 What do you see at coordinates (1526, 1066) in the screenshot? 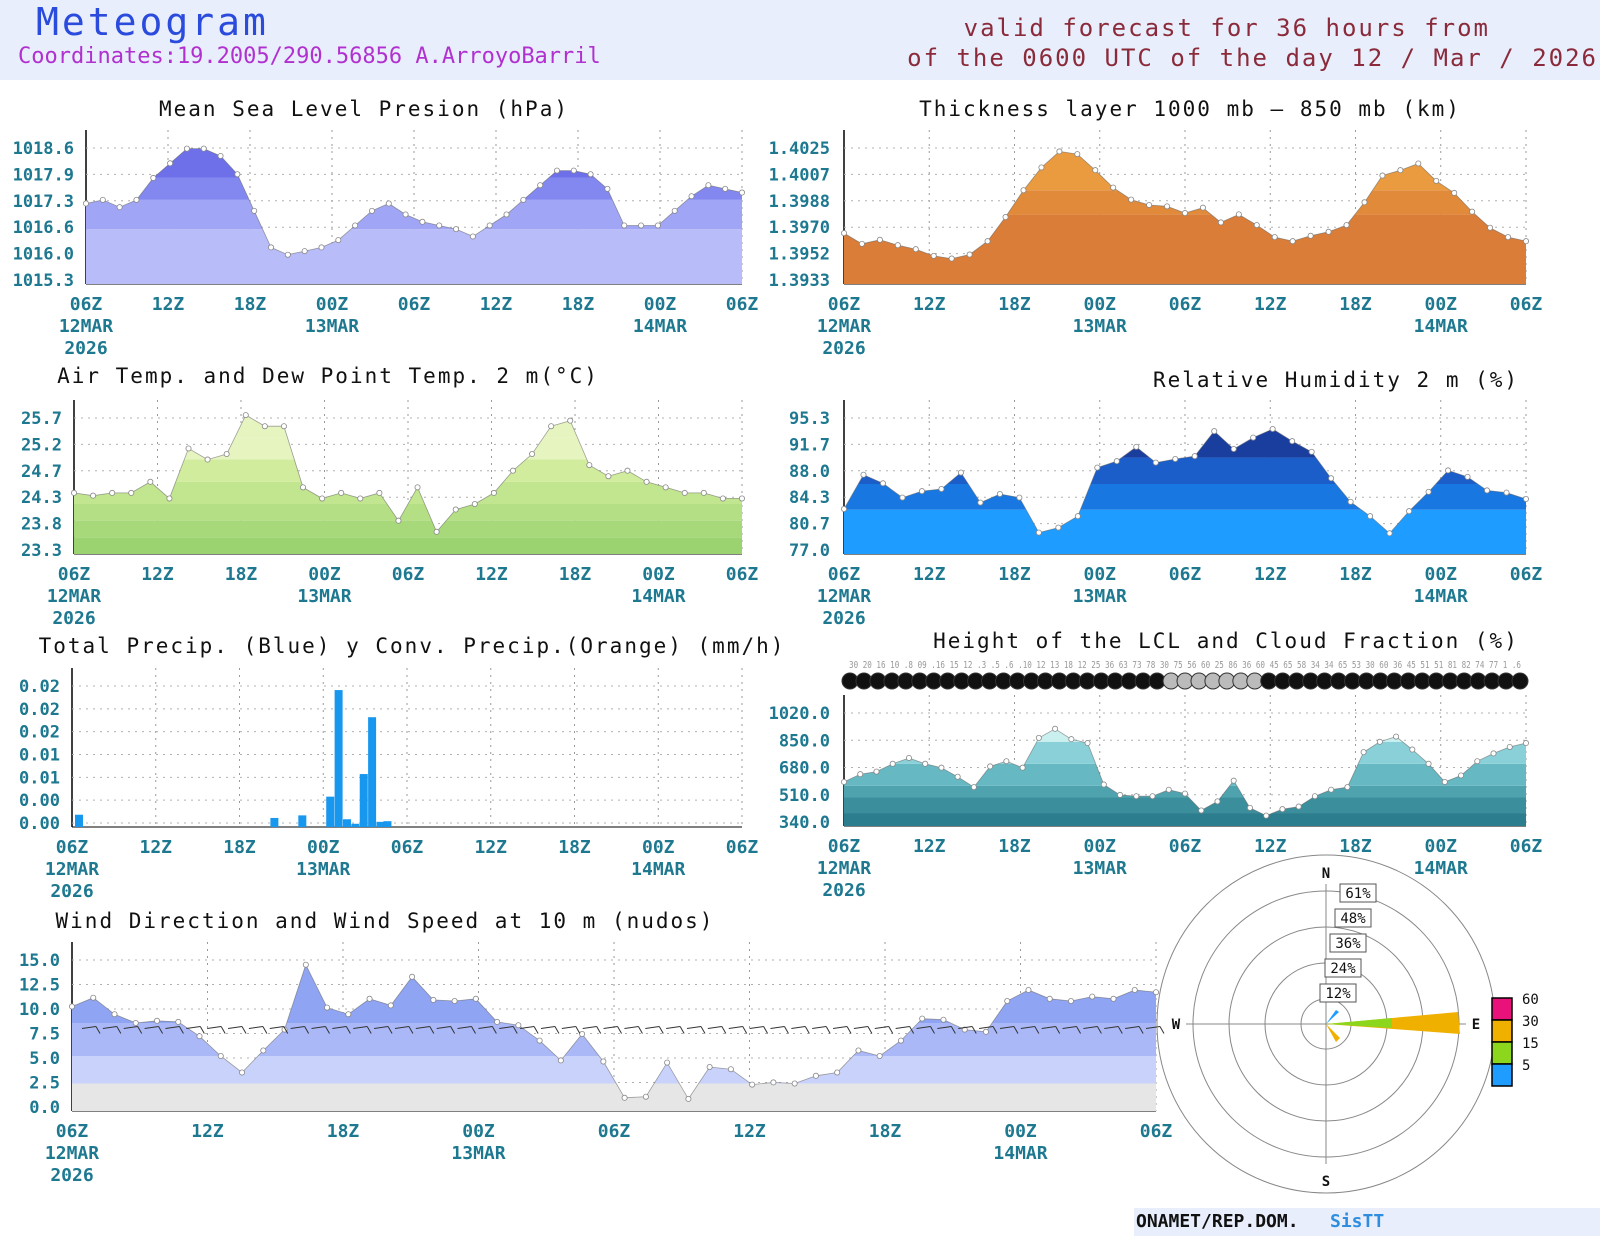
I see `rose-legend-label: 5` at bounding box center [1526, 1066].